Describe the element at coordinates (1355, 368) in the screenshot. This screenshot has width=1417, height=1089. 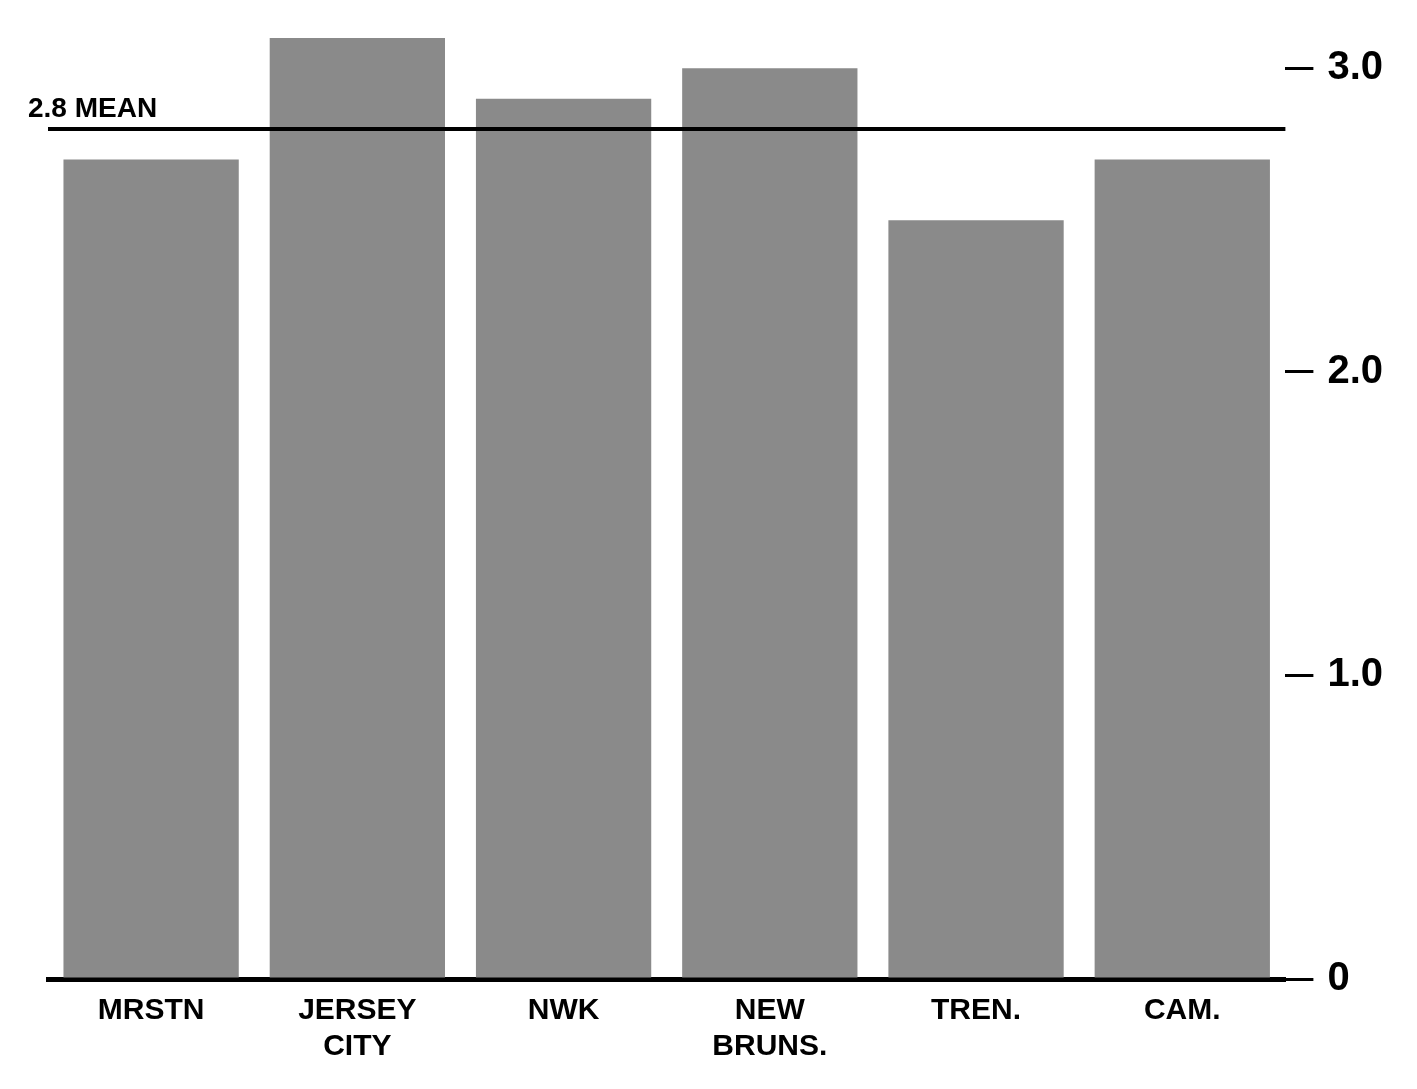
I see `y-tick-label: 2.0` at that location.